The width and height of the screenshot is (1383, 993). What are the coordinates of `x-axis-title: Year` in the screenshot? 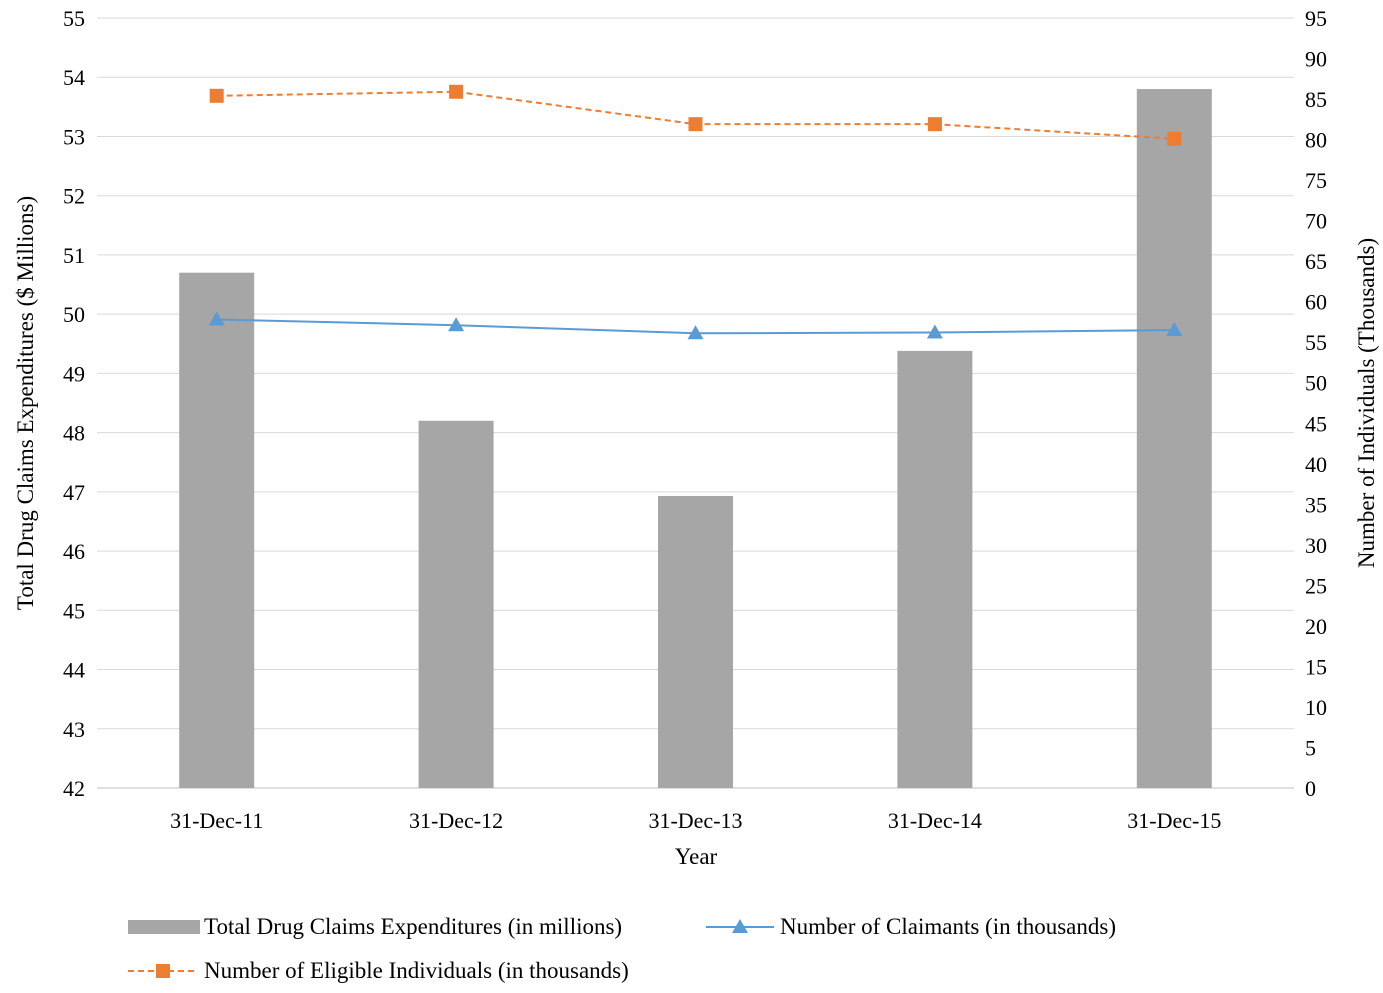 It's located at (696, 856).